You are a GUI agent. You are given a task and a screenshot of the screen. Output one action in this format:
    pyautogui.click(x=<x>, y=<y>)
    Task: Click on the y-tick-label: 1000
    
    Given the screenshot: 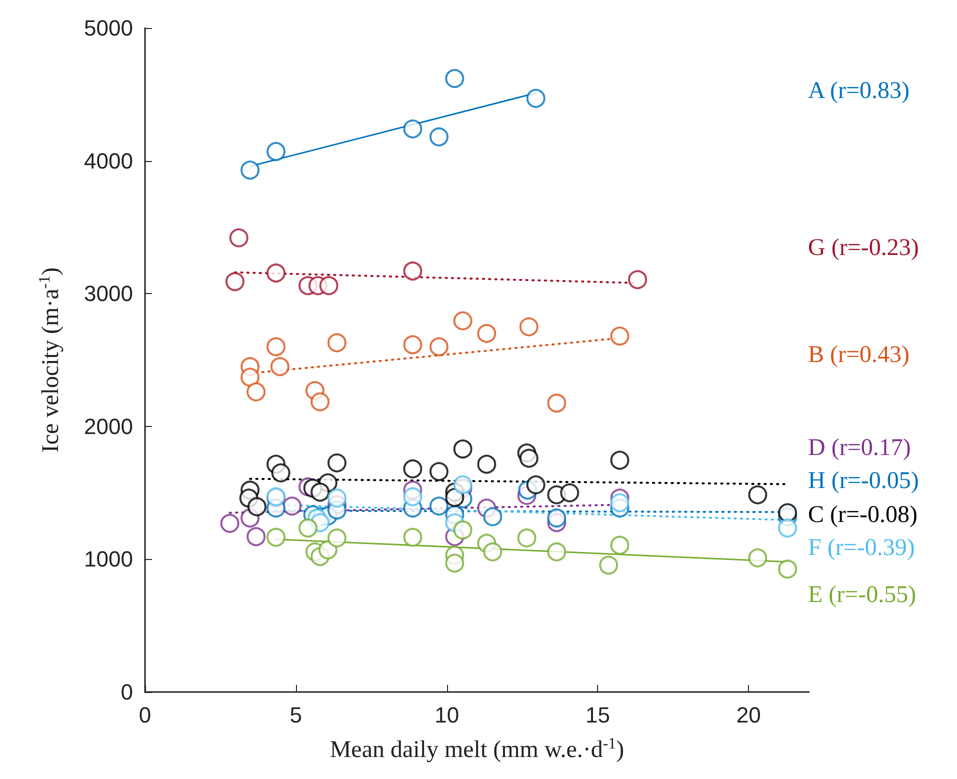 What is the action you would take?
    pyautogui.click(x=108, y=559)
    